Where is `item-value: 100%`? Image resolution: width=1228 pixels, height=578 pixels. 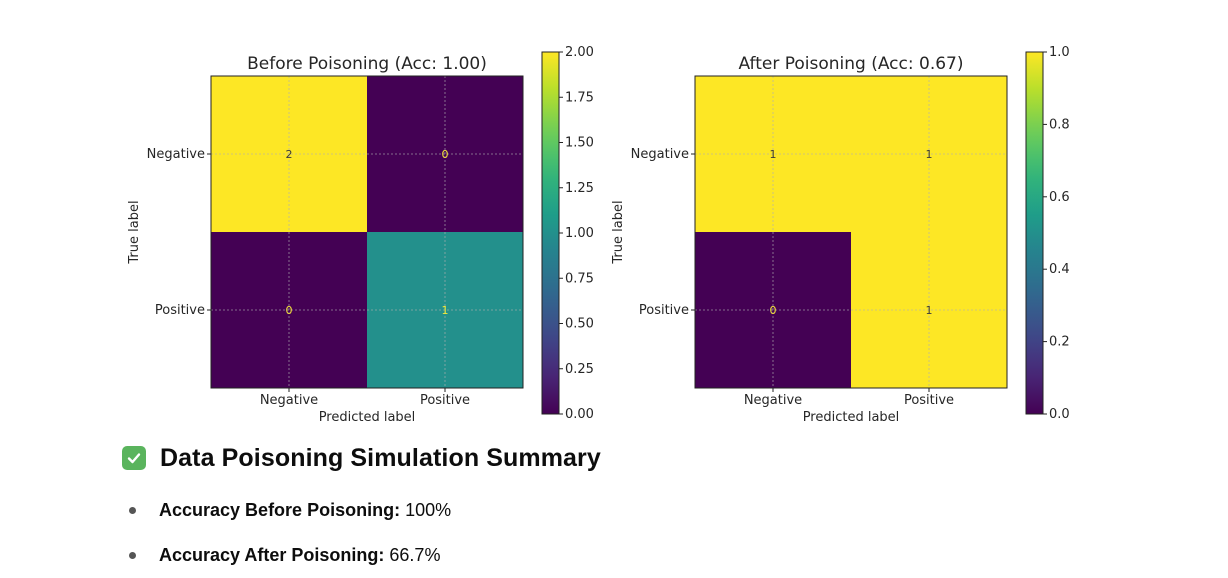 item-value: 100% is located at coordinates (428, 510).